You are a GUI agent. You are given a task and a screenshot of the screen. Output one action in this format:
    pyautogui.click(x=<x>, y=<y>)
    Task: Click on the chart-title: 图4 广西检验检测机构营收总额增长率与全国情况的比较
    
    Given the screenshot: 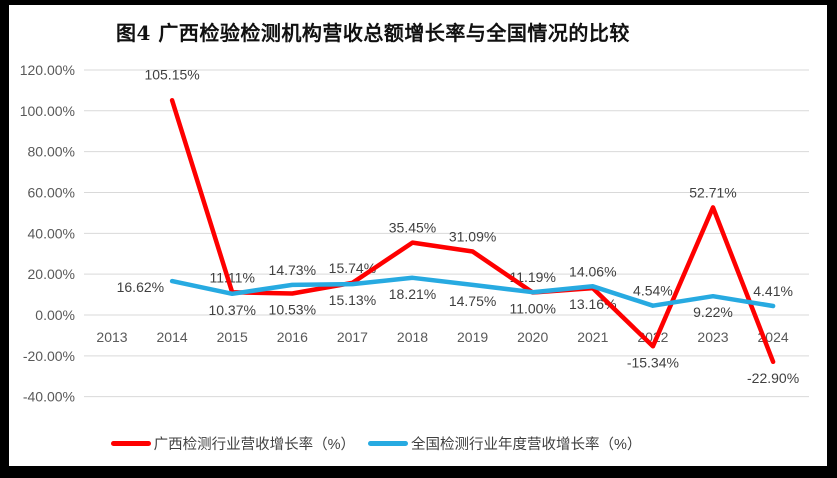 What is the action you would take?
    pyautogui.click(x=373, y=33)
    